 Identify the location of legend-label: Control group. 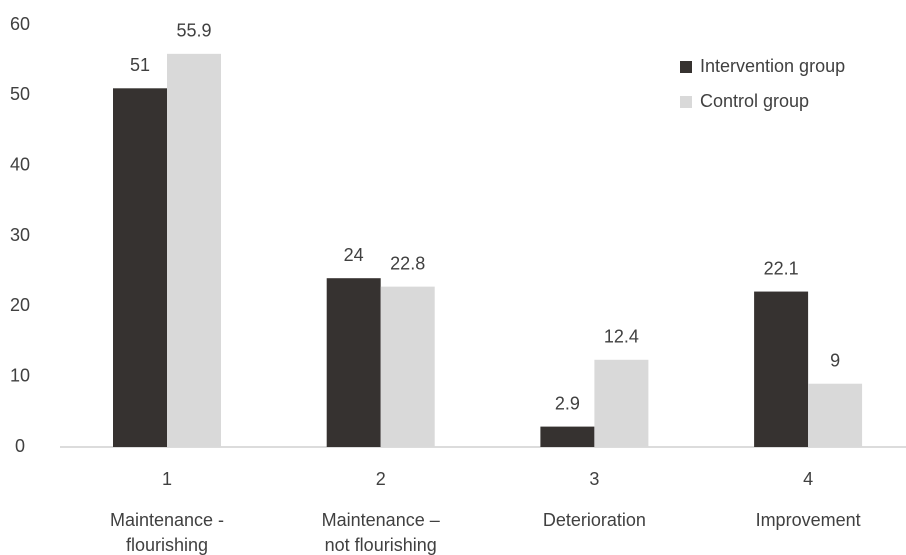
(754, 101).